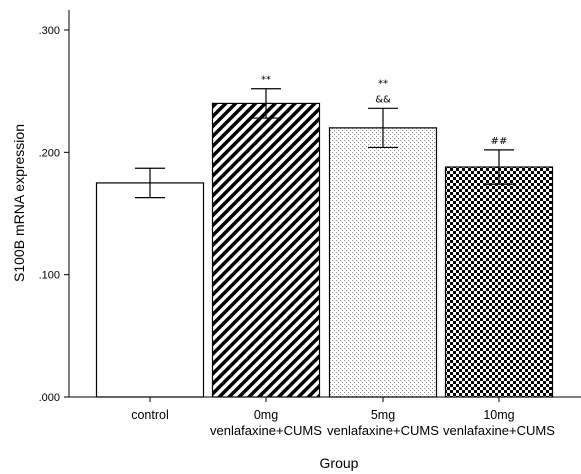 The height and width of the screenshot is (474, 581). I want to click on y-tick-label: .200, so click(49, 153).